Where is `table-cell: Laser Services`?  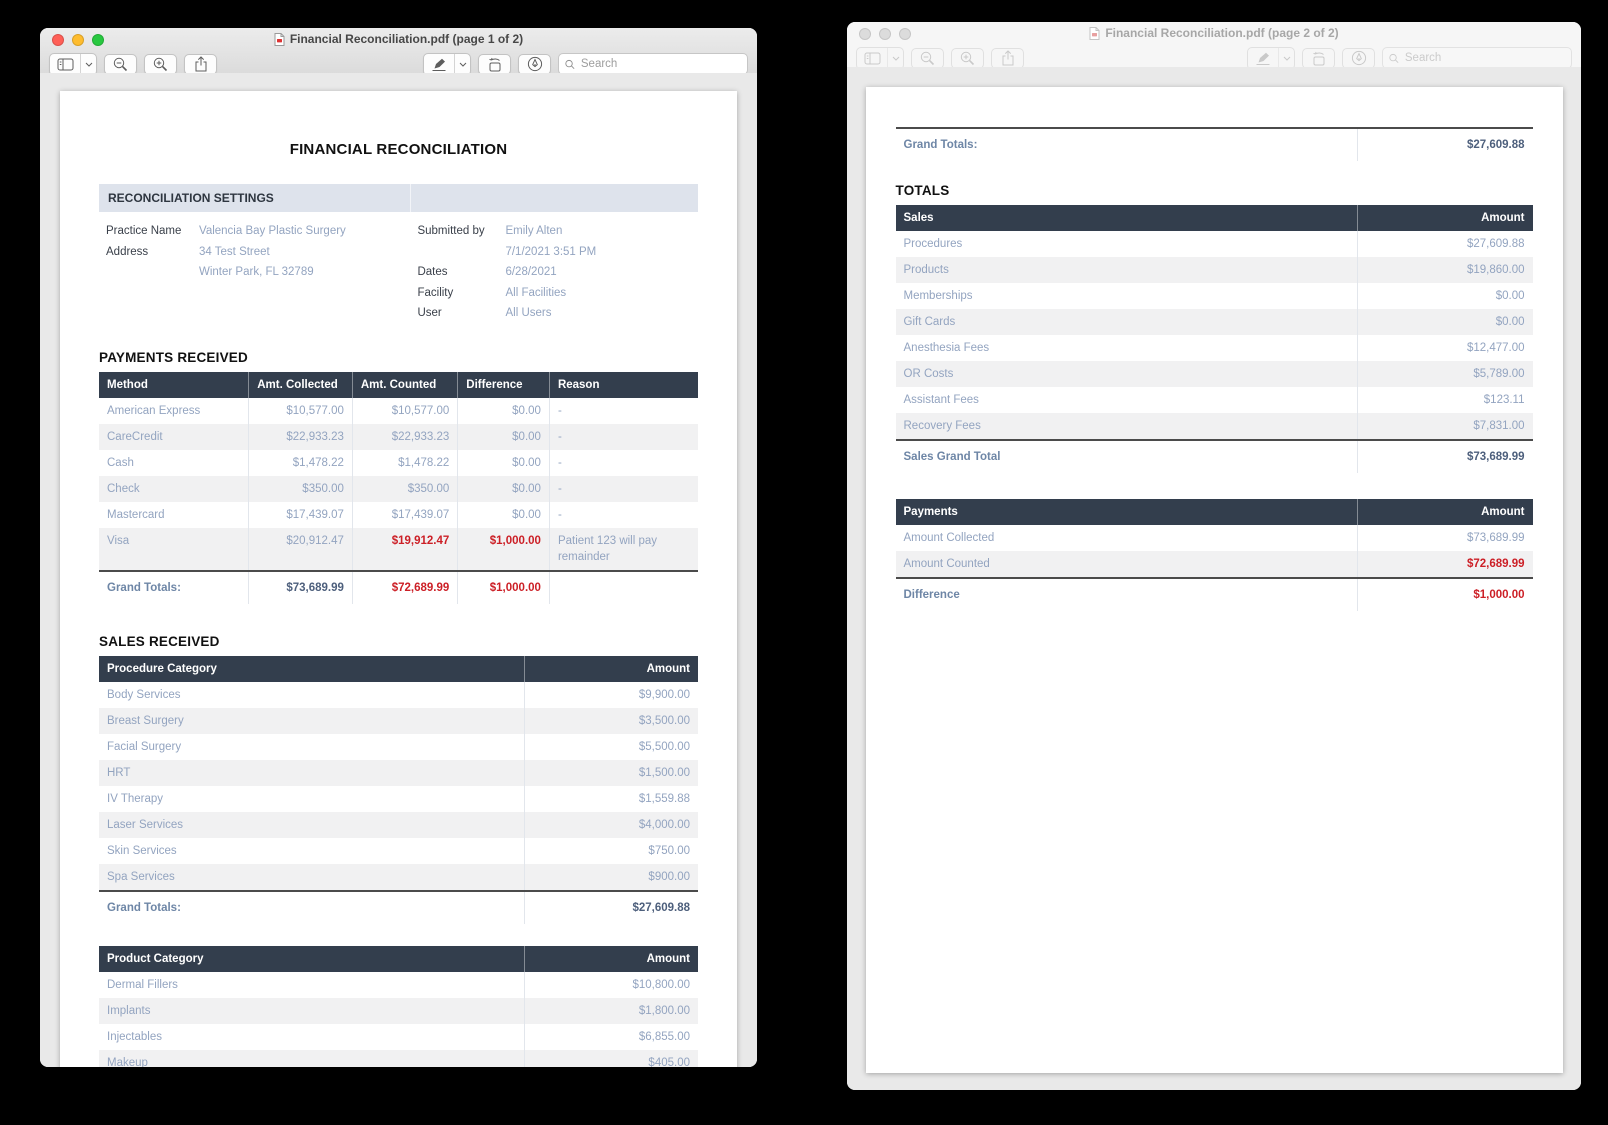
table-cell: Laser Services is located at coordinates (312, 824).